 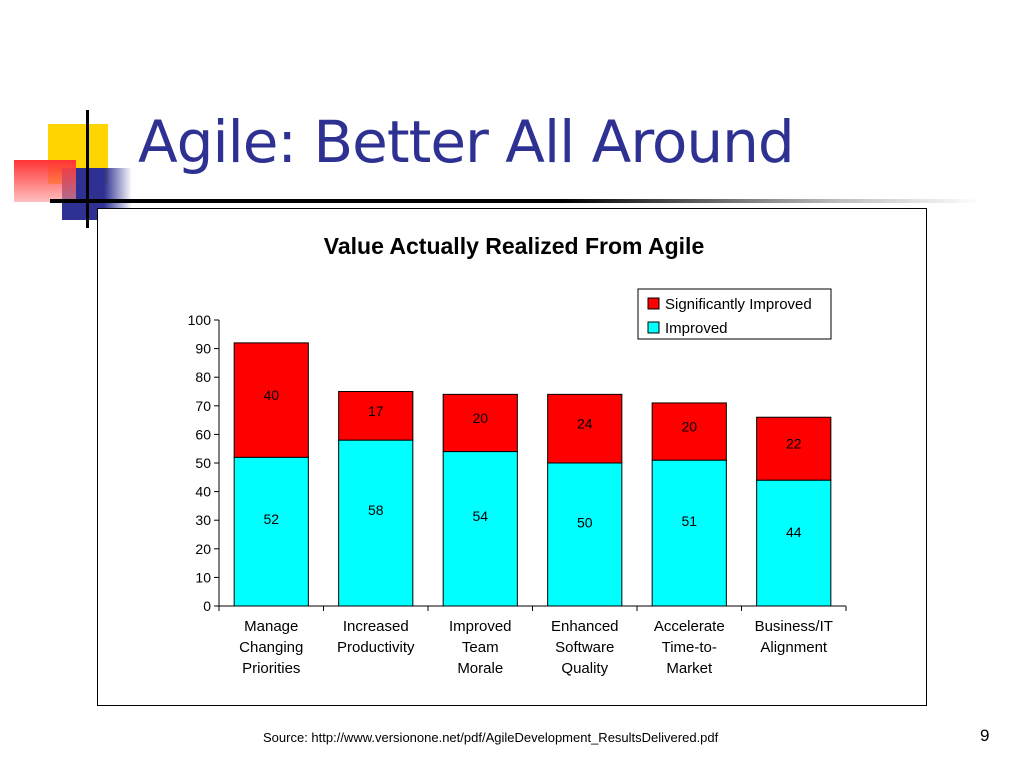 What do you see at coordinates (794, 532) in the screenshot?
I see `data-label: 44` at bounding box center [794, 532].